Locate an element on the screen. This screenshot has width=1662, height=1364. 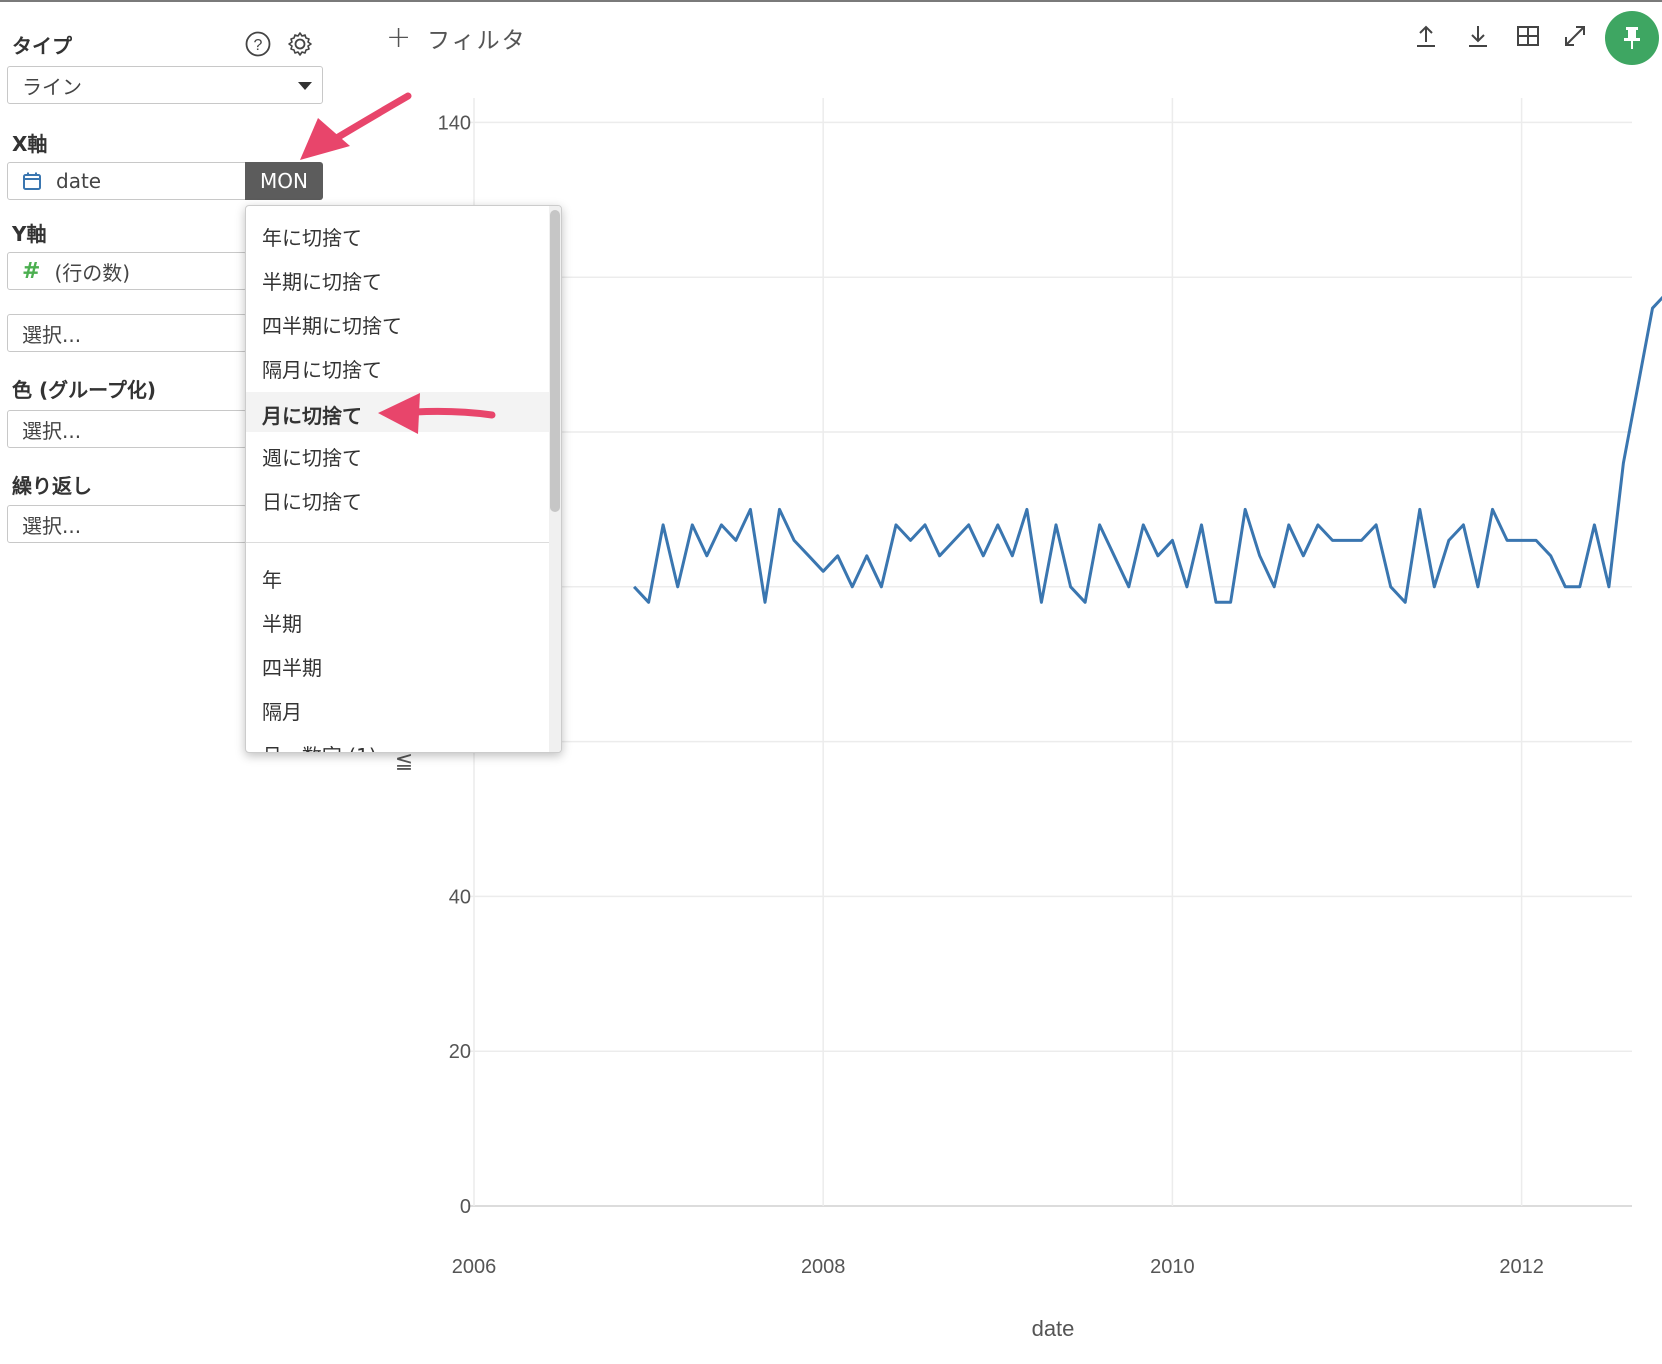
expand-icon is located at coordinates (1575, 36).